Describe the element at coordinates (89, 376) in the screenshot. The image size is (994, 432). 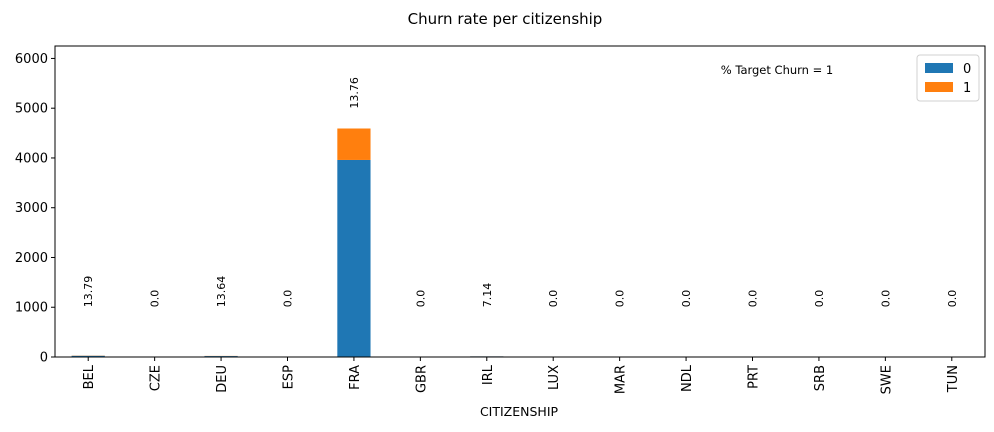
I see `x-tick-label-bel: BEL` at that location.